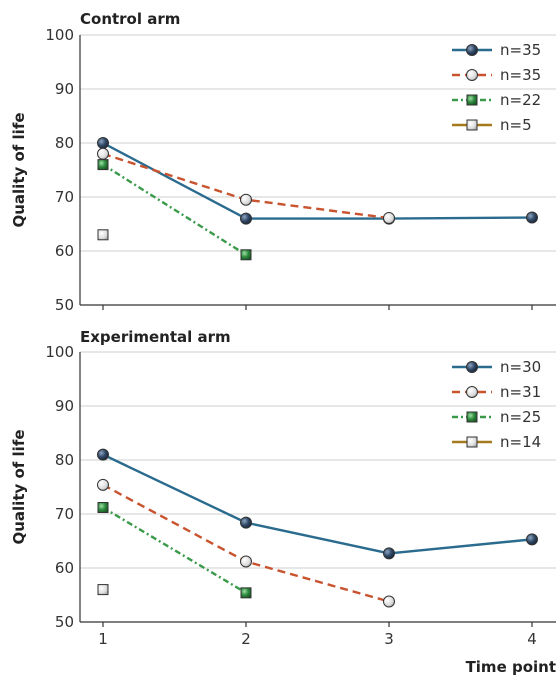  Describe the element at coordinates (532, 639) in the screenshot. I see `x-tick-label: 4` at that location.